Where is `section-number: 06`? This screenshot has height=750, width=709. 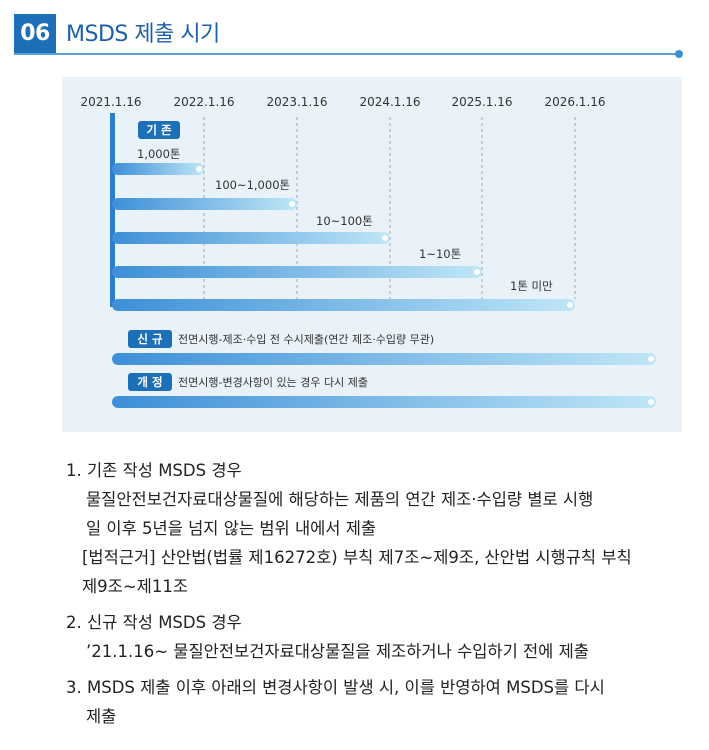
section-number: 06 is located at coordinates (35, 34).